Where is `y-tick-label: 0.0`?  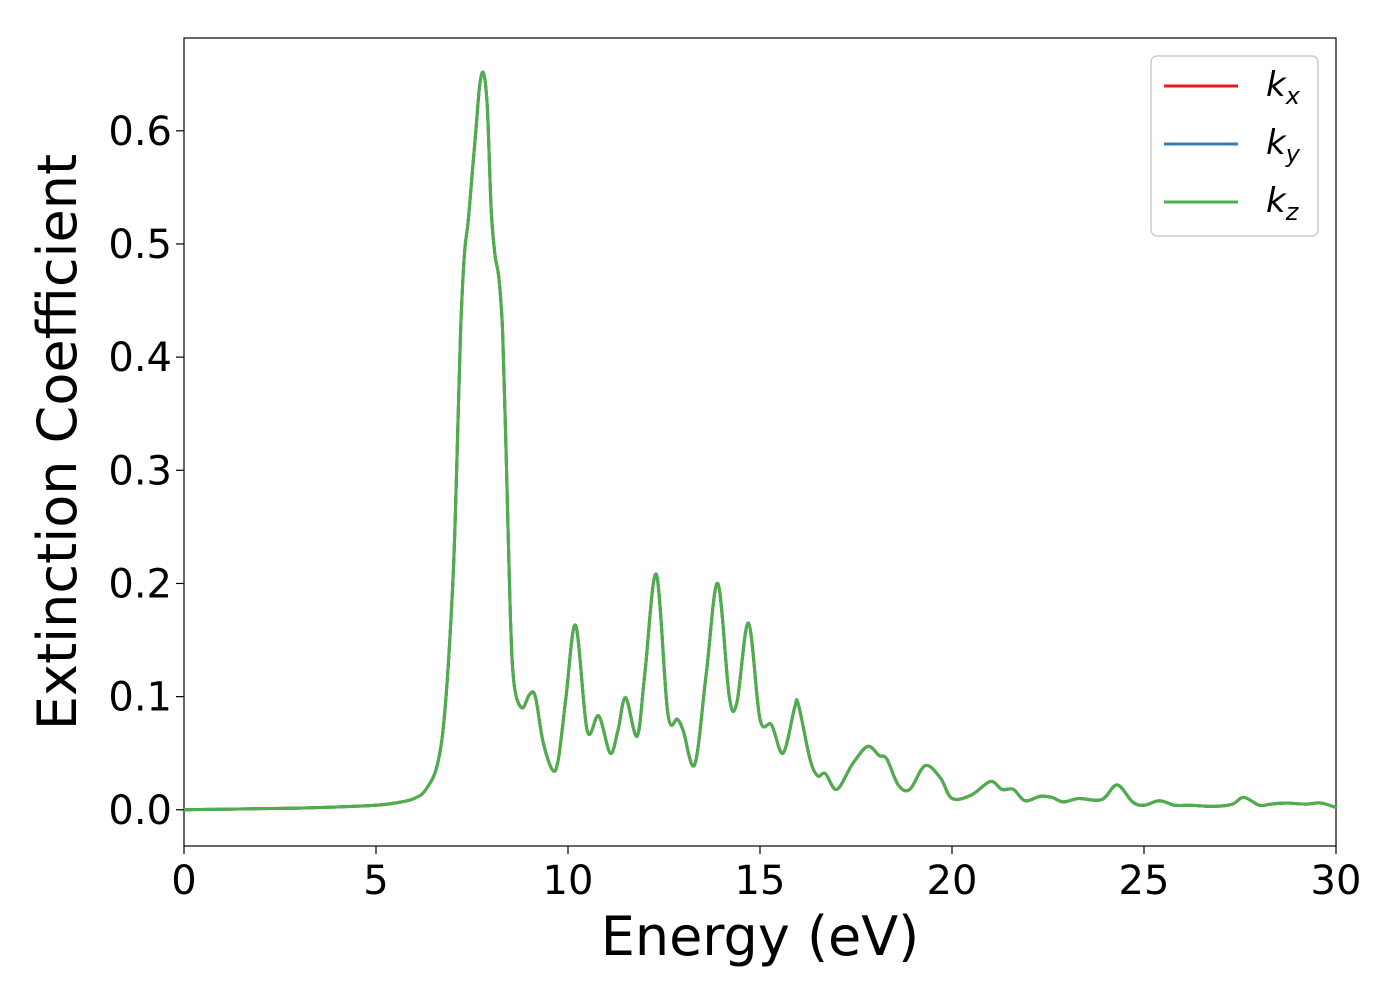 y-tick-label: 0.0 is located at coordinates (140, 811).